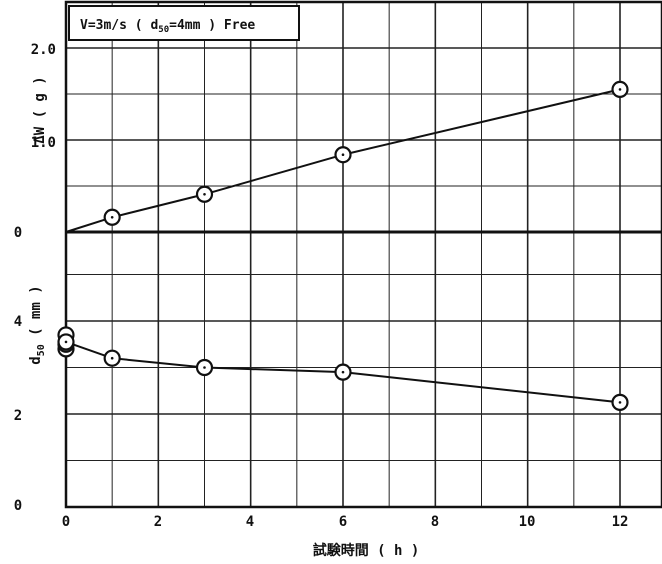  What do you see at coordinates (37, 325) in the screenshot?
I see `bottom-y-axis-title: d50 ( mm )` at bounding box center [37, 325].